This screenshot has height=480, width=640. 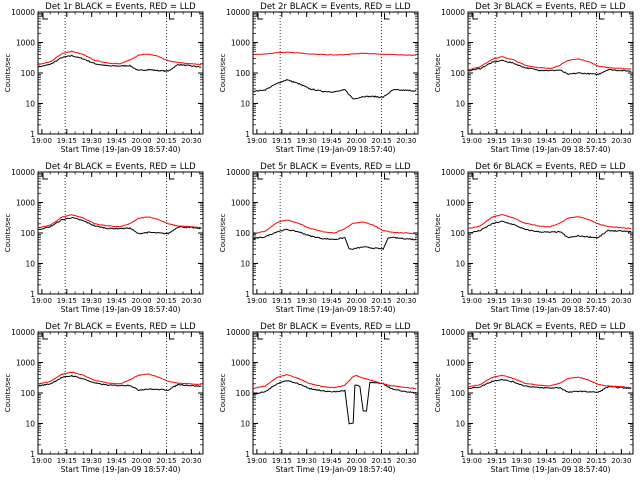 What do you see at coordinates (550, 327) in the screenshot?
I see `panel-title: Det 9r BLACK = Events, RED = LLD` at bounding box center [550, 327].